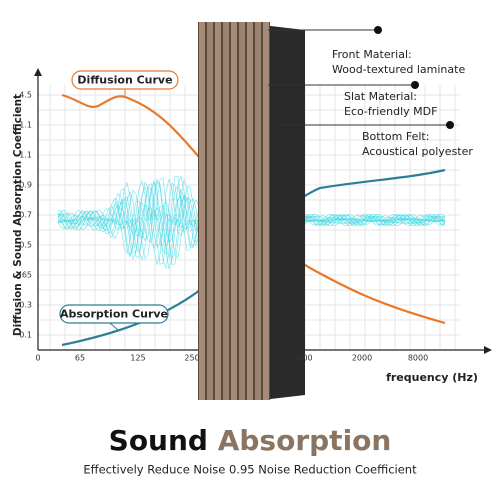 The height and width of the screenshot is (500, 500). I want to click on x-axis-label: frequency (Hz), so click(432, 377).